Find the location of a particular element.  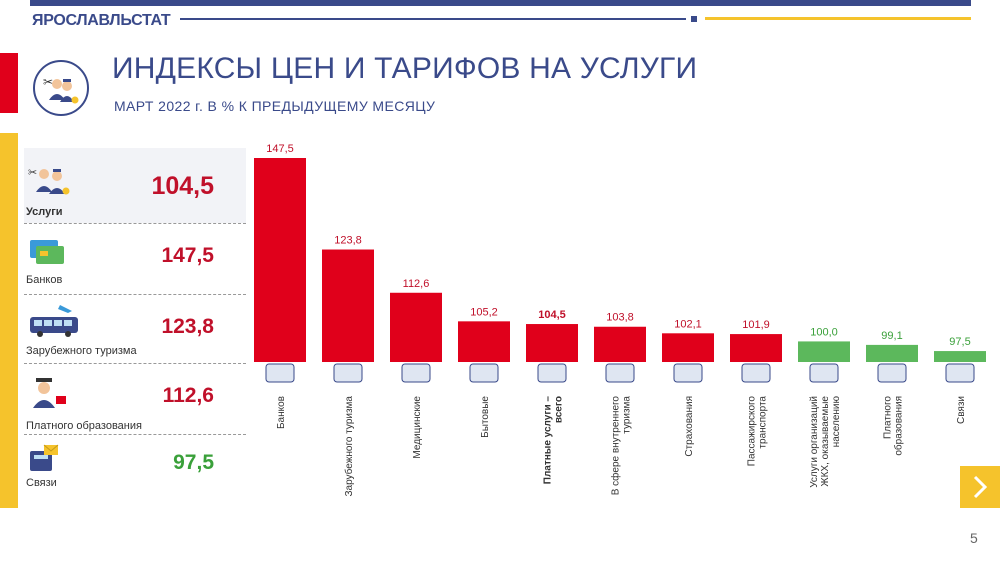

summary-value: 112,6 is located at coordinates (188, 395).